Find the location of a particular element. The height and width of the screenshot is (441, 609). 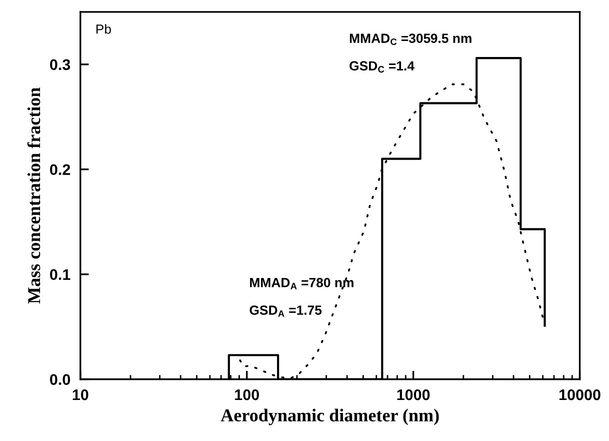

x-axis-title: Aerodynamic diameter (nm) is located at coordinates (329, 417).